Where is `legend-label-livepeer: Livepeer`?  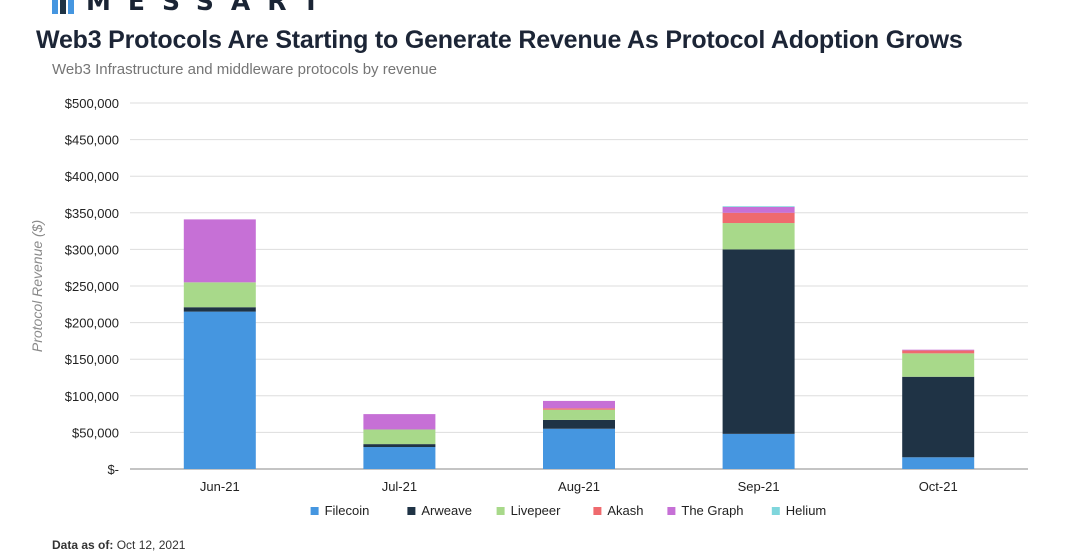
legend-label-livepeer: Livepeer is located at coordinates (536, 510).